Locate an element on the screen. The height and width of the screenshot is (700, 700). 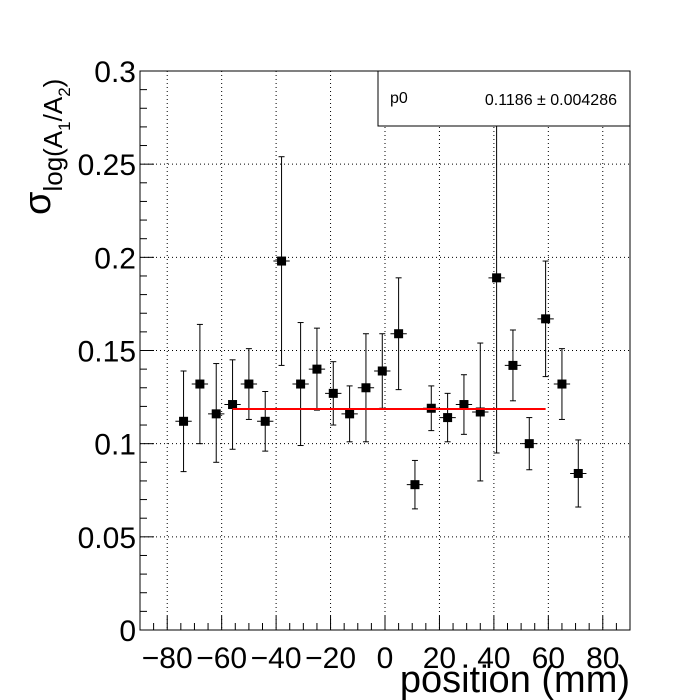
stats-param-name: p0 is located at coordinates (399, 98).